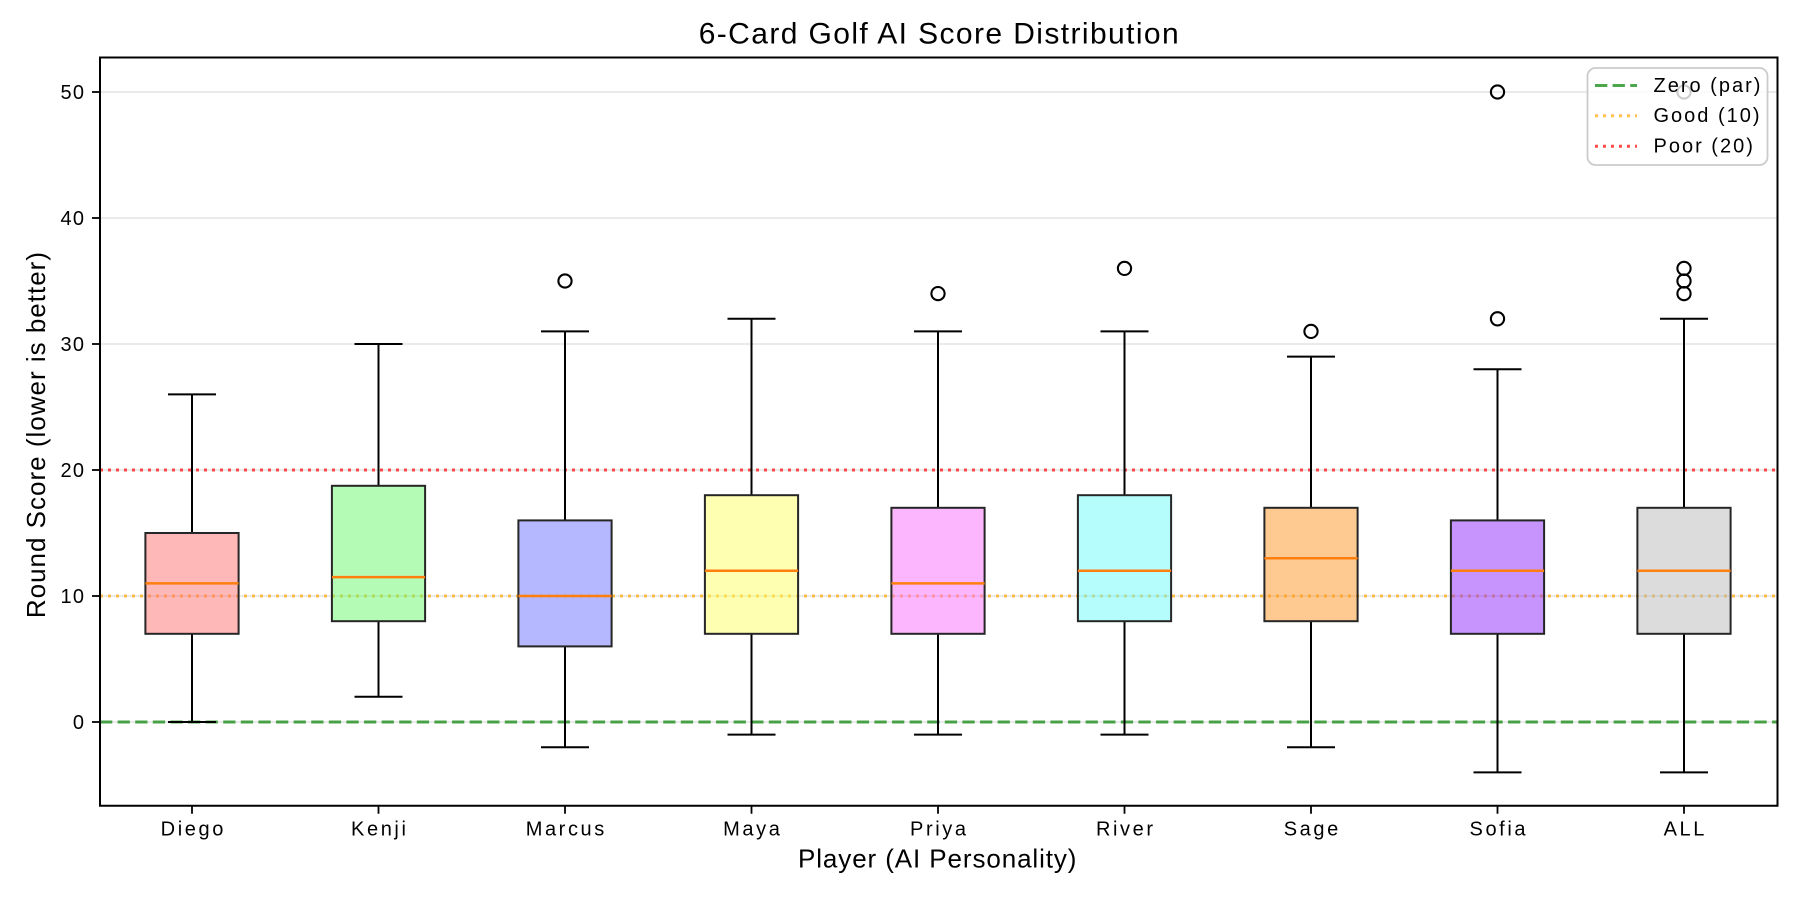 The image size is (1800, 900). Describe the element at coordinates (939, 830) in the screenshot. I see `svg-text: Priya` at that location.